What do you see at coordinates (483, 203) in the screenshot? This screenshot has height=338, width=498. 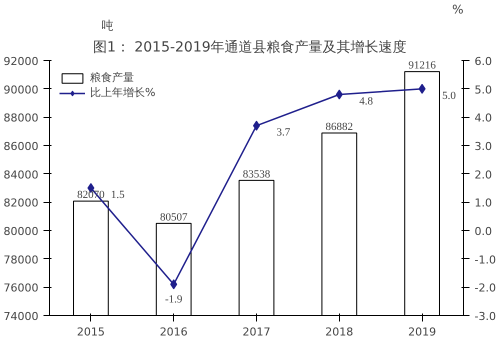 I see `y2-tick-label: 1.0` at bounding box center [483, 203].